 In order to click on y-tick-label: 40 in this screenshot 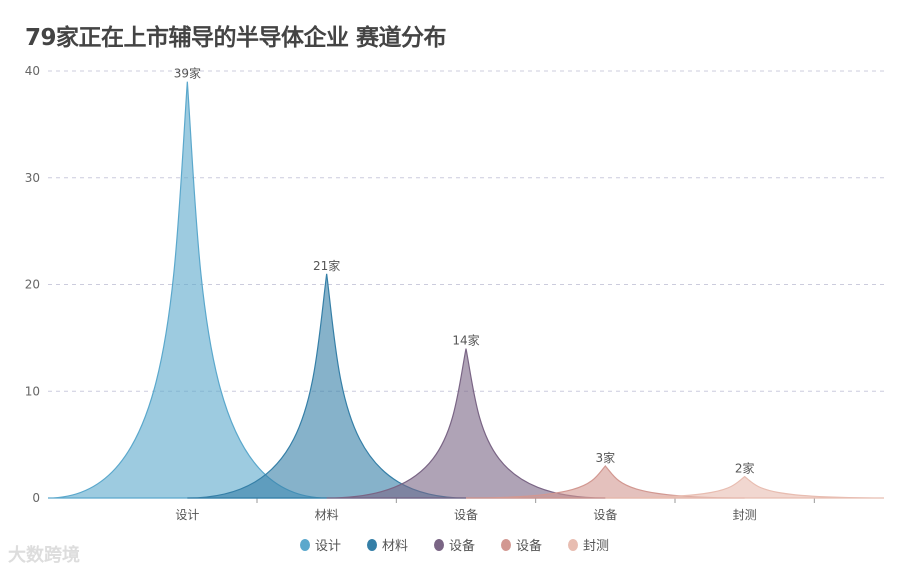, I will do `click(32, 71)`.